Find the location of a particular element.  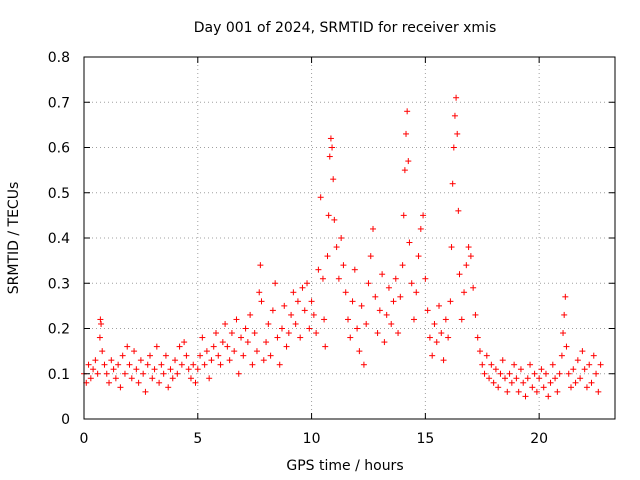

y-tick-label: 0.6 is located at coordinates (59, 149).